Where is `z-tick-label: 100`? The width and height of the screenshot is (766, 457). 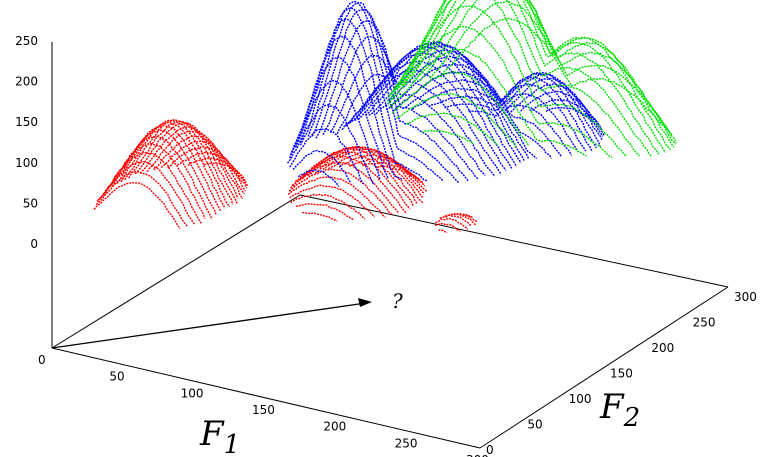 z-tick-label: 100 is located at coordinates (26, 163).